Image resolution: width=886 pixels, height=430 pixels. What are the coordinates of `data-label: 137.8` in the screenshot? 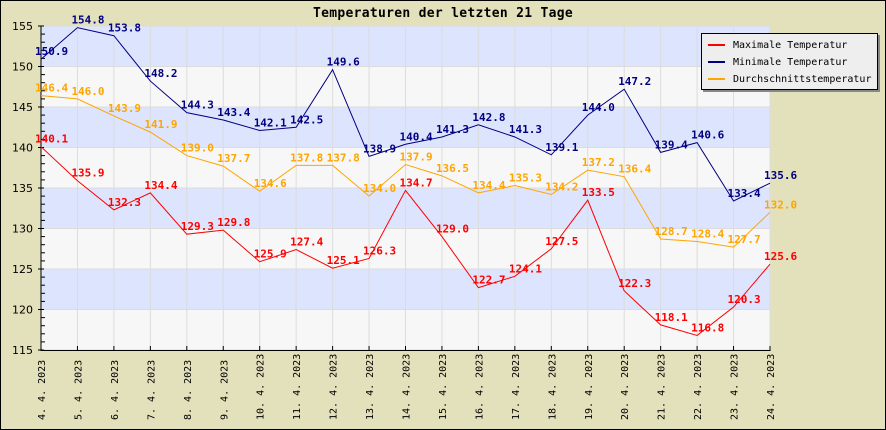 It's located at (306, 157).